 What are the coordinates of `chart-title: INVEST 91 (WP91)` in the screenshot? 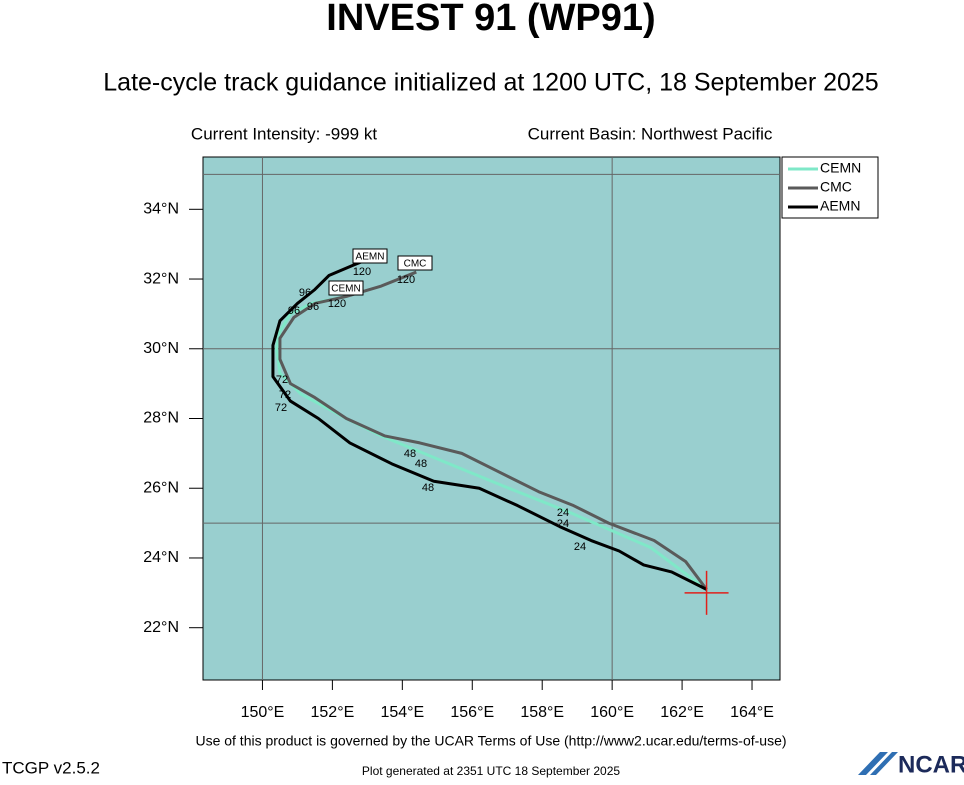 It's located at (490, 19).